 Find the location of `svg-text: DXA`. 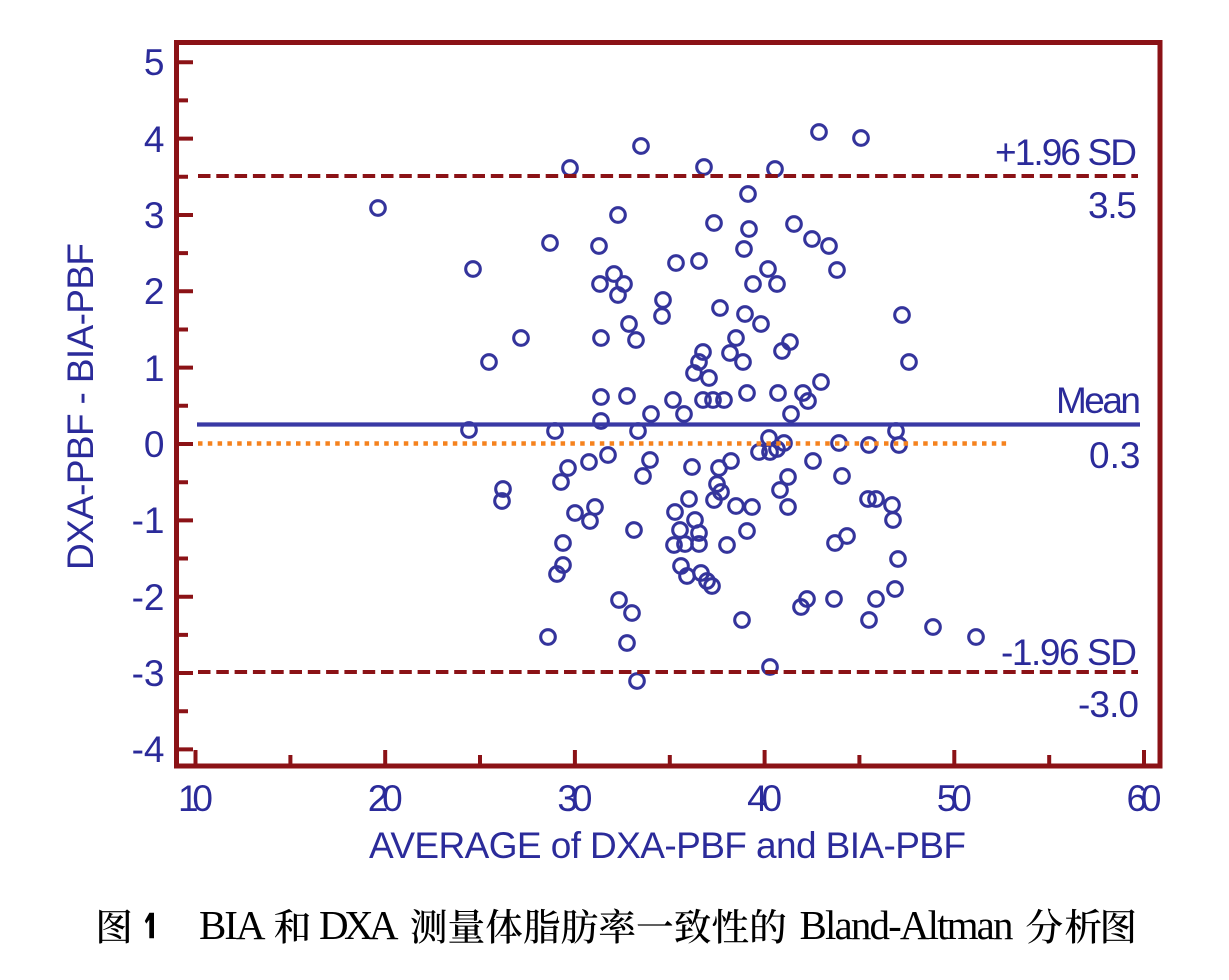

svg-text: DXA is located at coordinates (359, 925).